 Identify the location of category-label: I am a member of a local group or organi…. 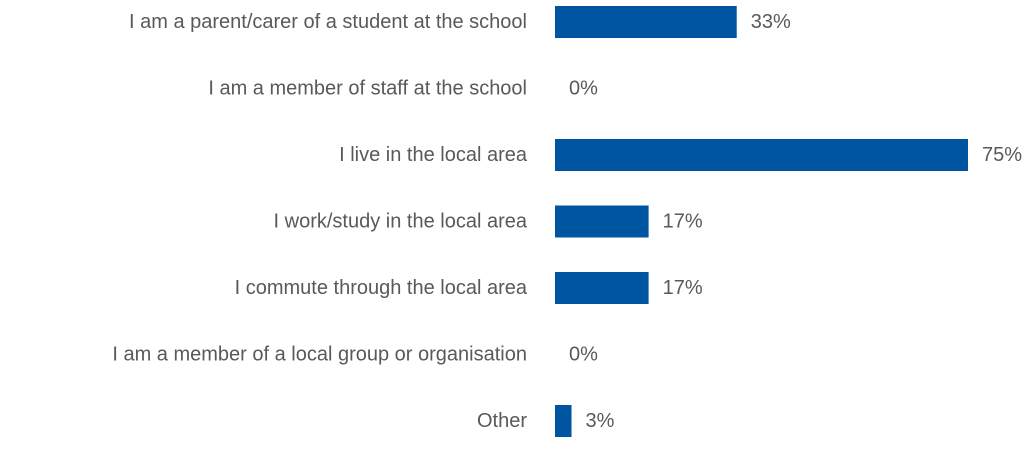
(319, 355).